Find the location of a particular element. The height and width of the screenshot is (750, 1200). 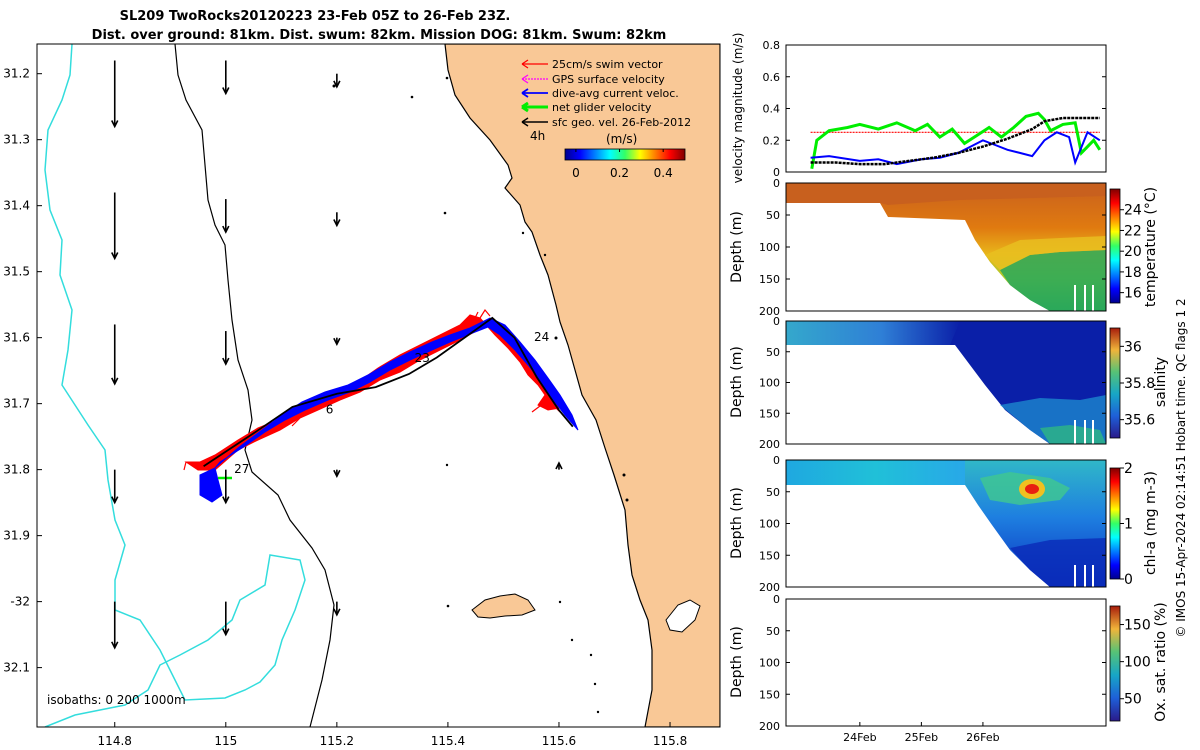

rottnest-island is located at coordinates (503, 606).